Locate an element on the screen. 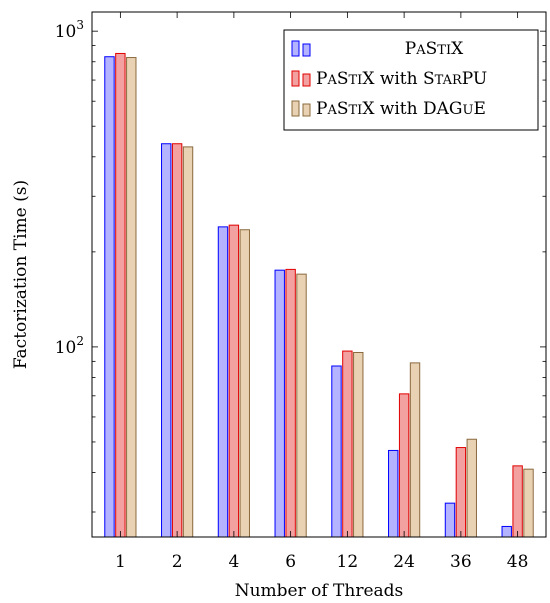 The width and height of the screenshot is (550, 603). x-tick-label: 36 is located at coordinates (461, 562).